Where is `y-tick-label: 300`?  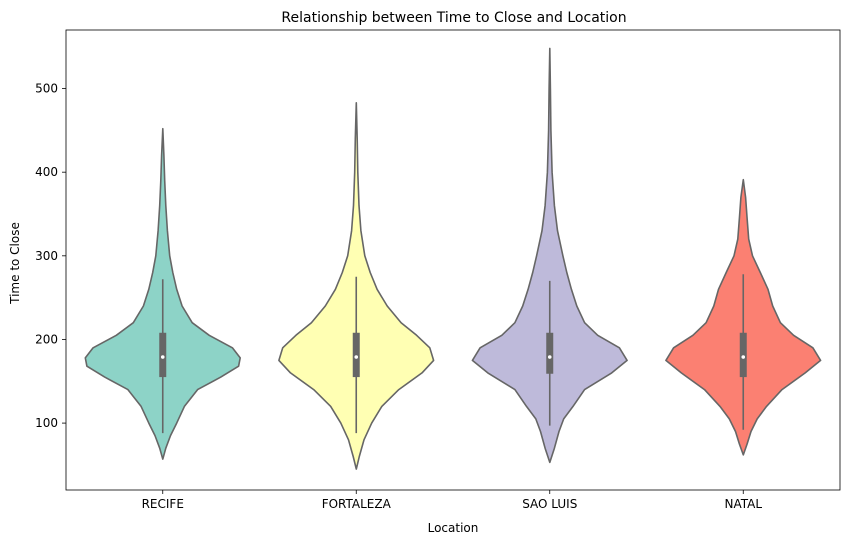 y-tick-label: 300 is located at coordinates (46, 256).